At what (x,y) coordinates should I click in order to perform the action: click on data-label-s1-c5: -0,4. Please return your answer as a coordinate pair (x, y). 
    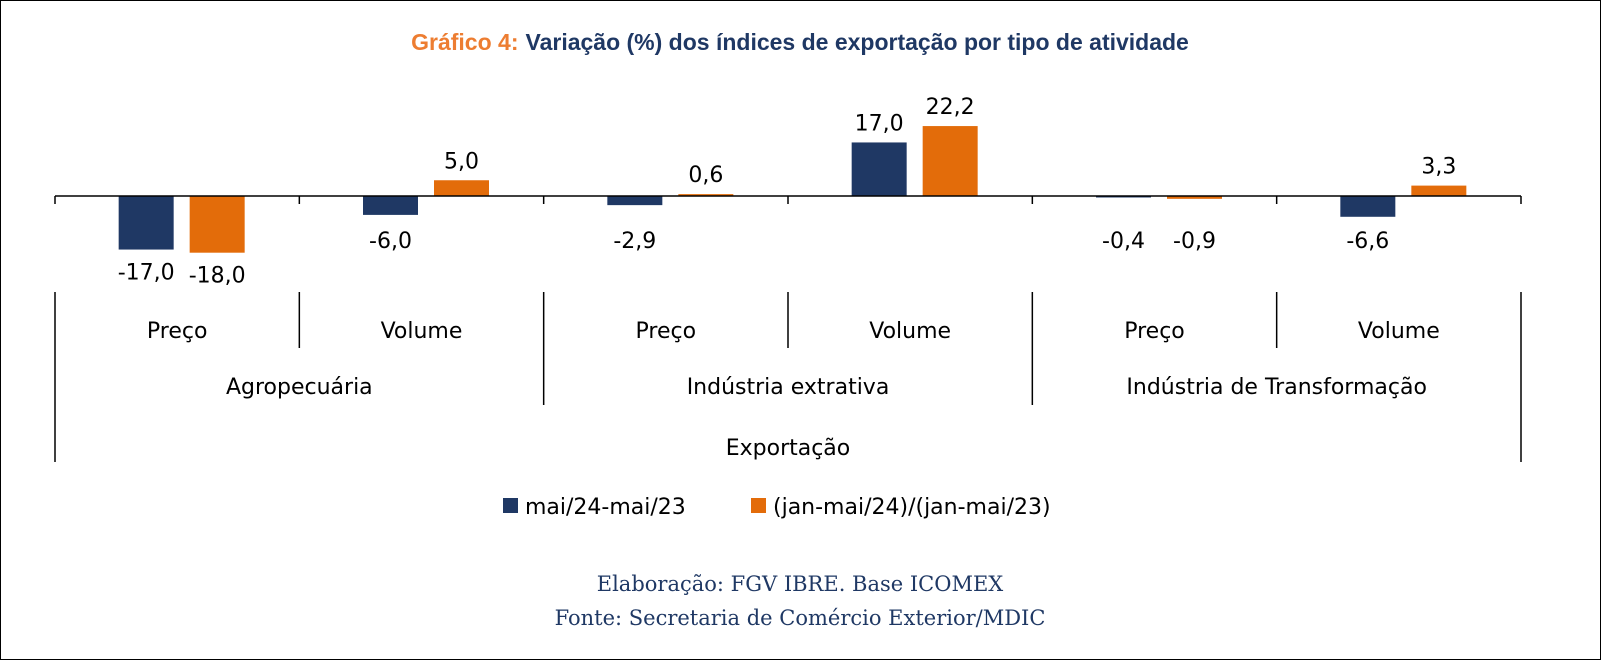
    Looking at the image, I should click on (1123, 241).